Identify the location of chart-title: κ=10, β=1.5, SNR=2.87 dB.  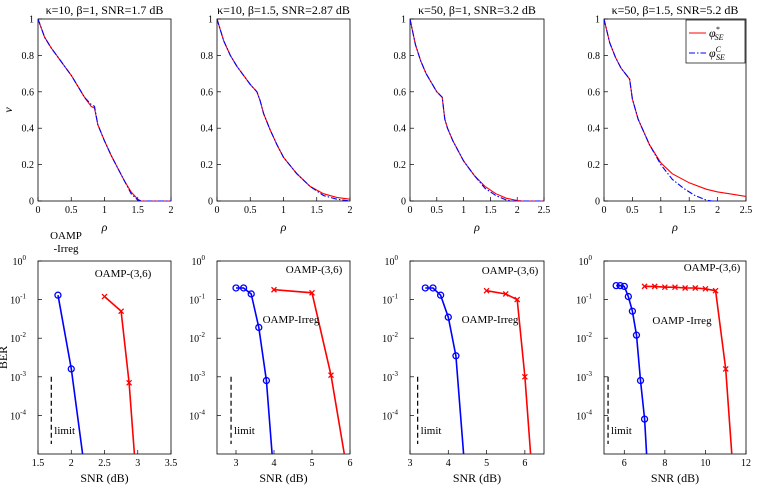
(283, 10).